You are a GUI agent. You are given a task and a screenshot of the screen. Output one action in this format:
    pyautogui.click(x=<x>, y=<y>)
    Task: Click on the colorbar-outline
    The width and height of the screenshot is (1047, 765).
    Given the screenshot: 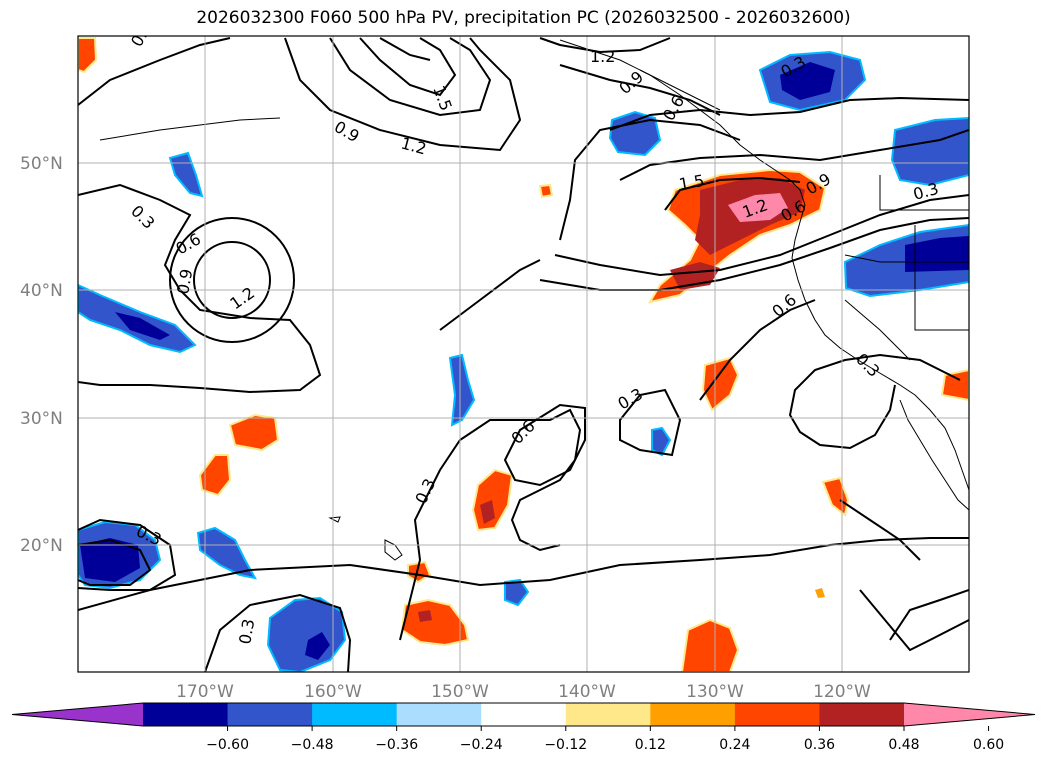 What is the action you would take?
    pyautogui.click(x=523, y=714)
    